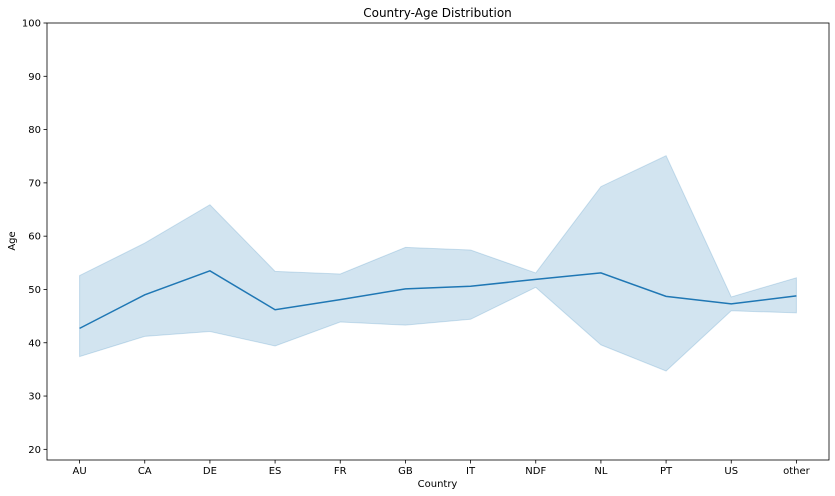  What do you see at coordinates (340, 471) in the screenshot?
I see `x-tick-label-fr: FR` at bounding box center [340, 471].